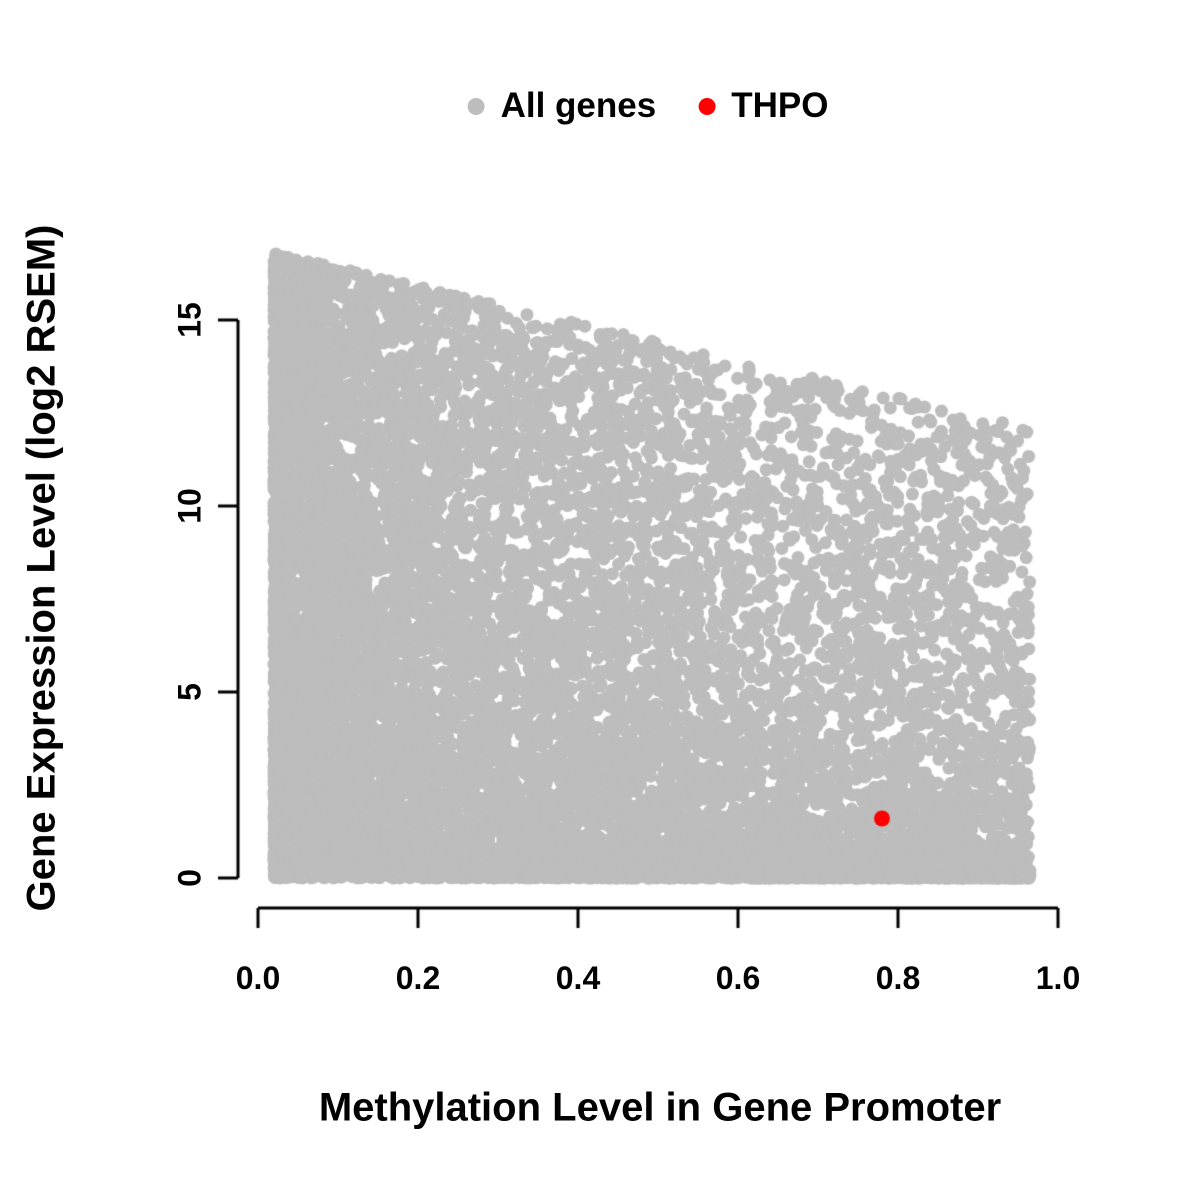  Describe the element at coordinates (898, 978) in the screenshot. I see `x-tick-label: 0.8` at that location.